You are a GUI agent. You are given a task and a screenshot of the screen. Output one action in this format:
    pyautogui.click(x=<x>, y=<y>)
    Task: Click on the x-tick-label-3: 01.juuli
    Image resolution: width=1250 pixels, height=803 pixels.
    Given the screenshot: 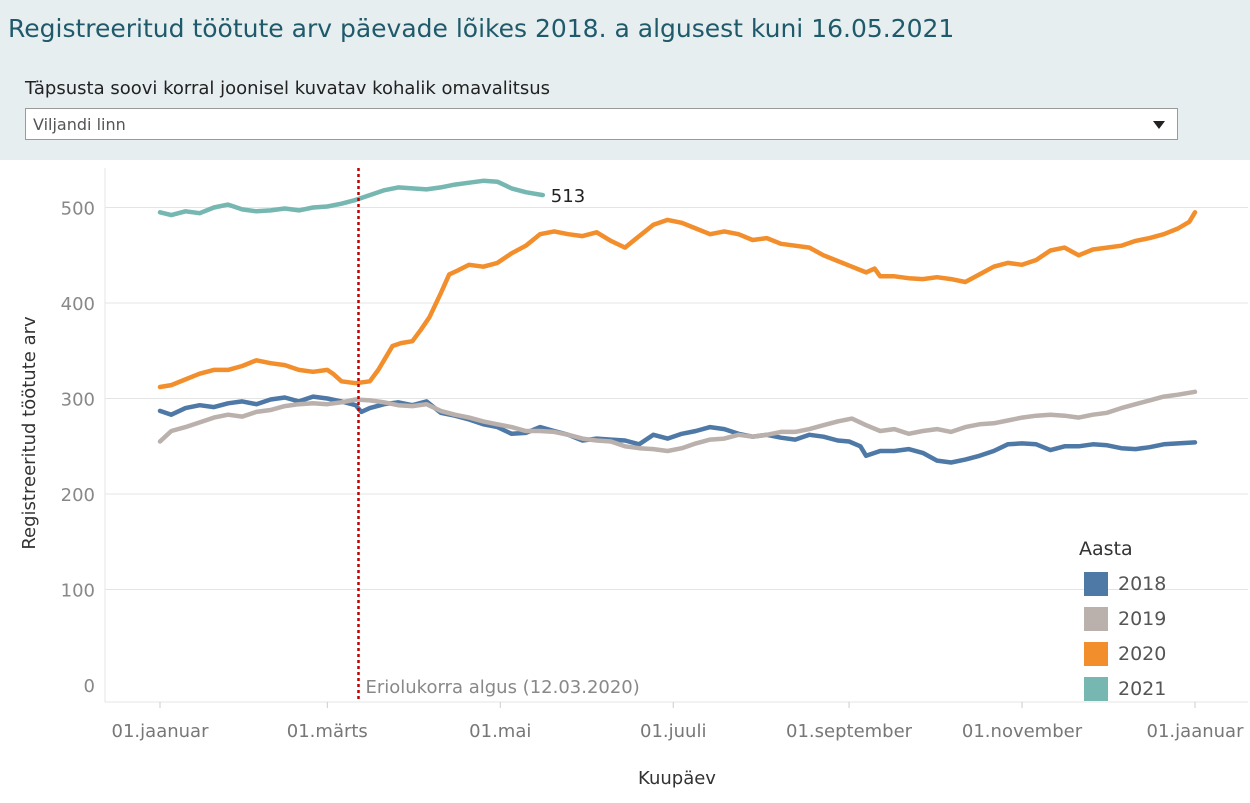 What is the action you would take?
    pyautogui.click(x=673, y=731)
    